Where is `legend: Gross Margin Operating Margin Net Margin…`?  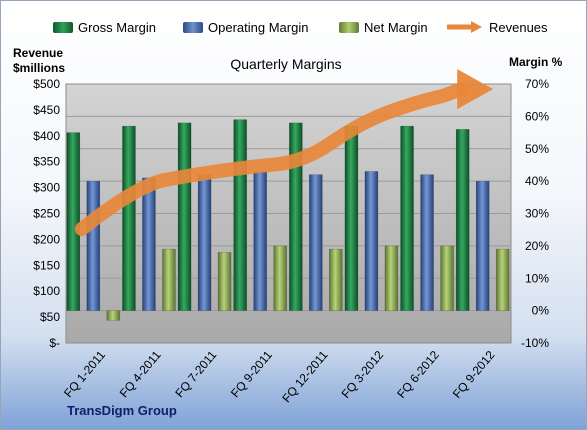 legend: Gross Margin Operating Margin Net Margin… is located at coordinates (293, 26).